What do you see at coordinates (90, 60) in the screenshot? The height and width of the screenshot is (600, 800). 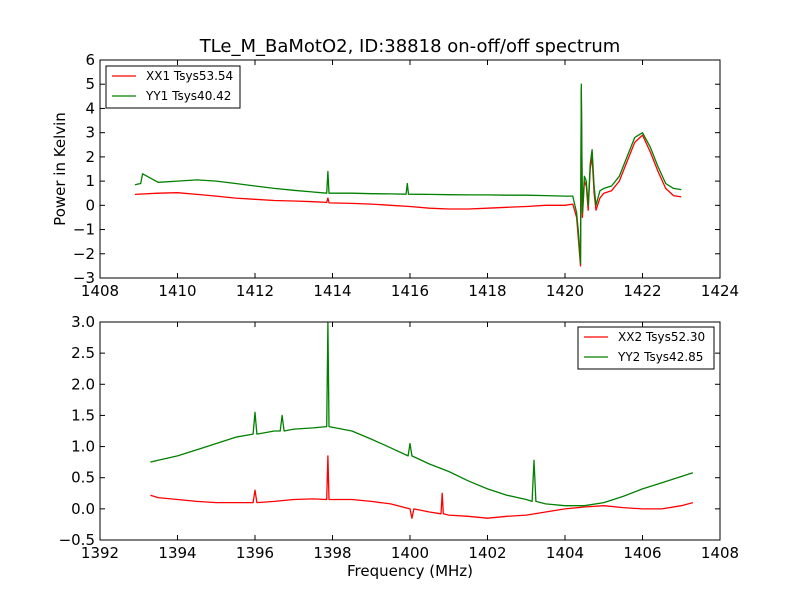 I see `y-tick-label: 6` at bounding box center [90, 60].